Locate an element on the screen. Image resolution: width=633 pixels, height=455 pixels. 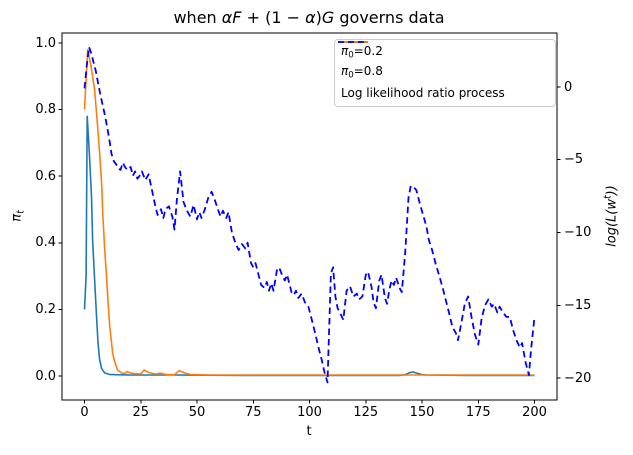
x-tick-label: 0 is located at coordinates (84, 412).